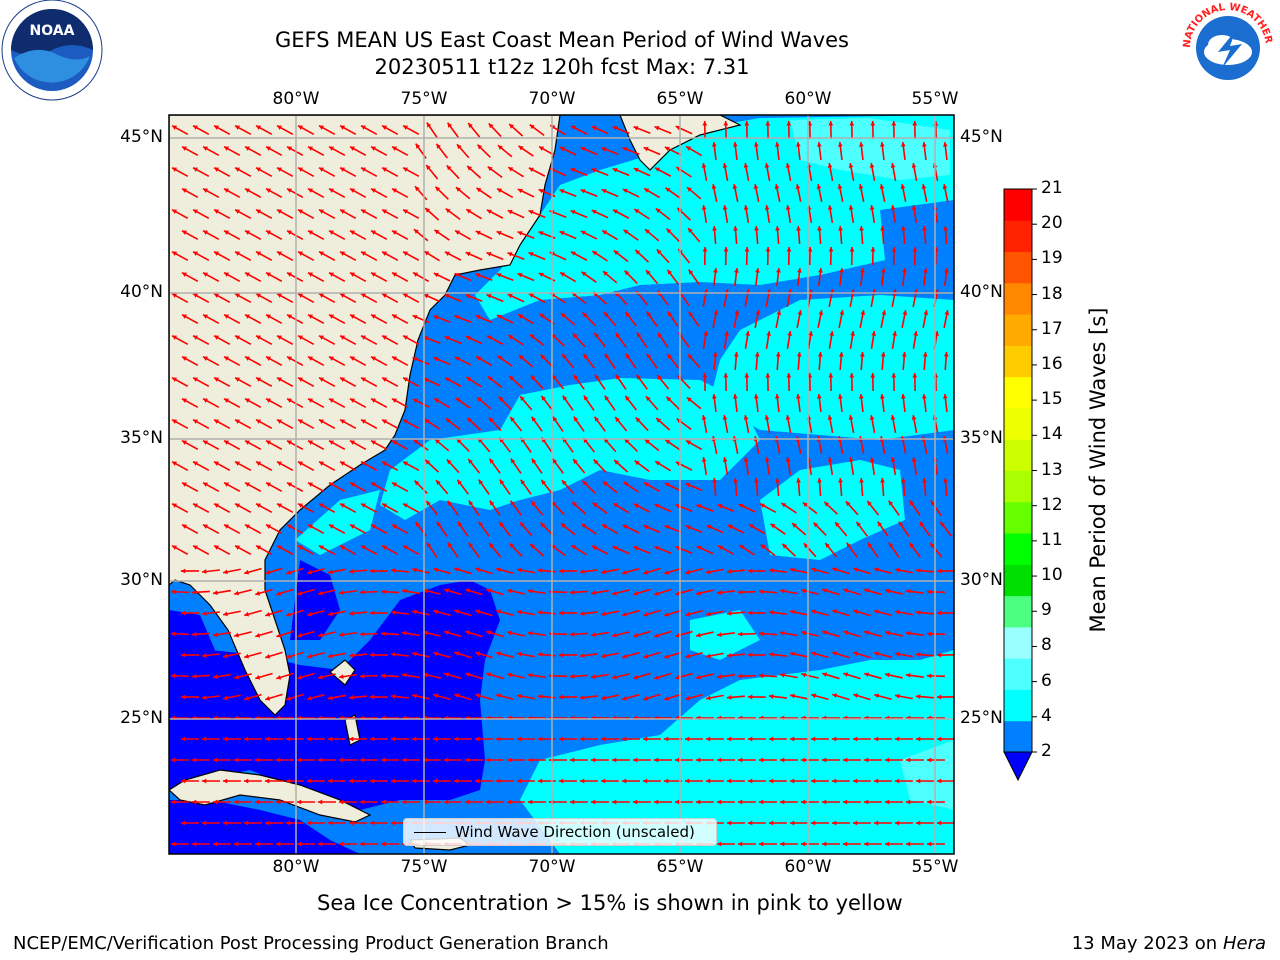 The image size is (1280, 960). I want to click on colorbar-segment, so click(1018, 205).